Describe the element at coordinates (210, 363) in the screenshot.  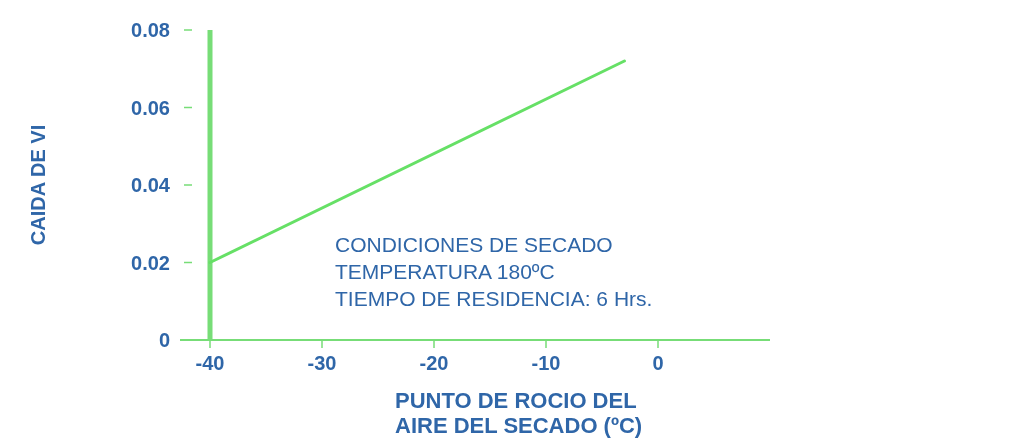
I see `x-tick-label: -40` at that location.